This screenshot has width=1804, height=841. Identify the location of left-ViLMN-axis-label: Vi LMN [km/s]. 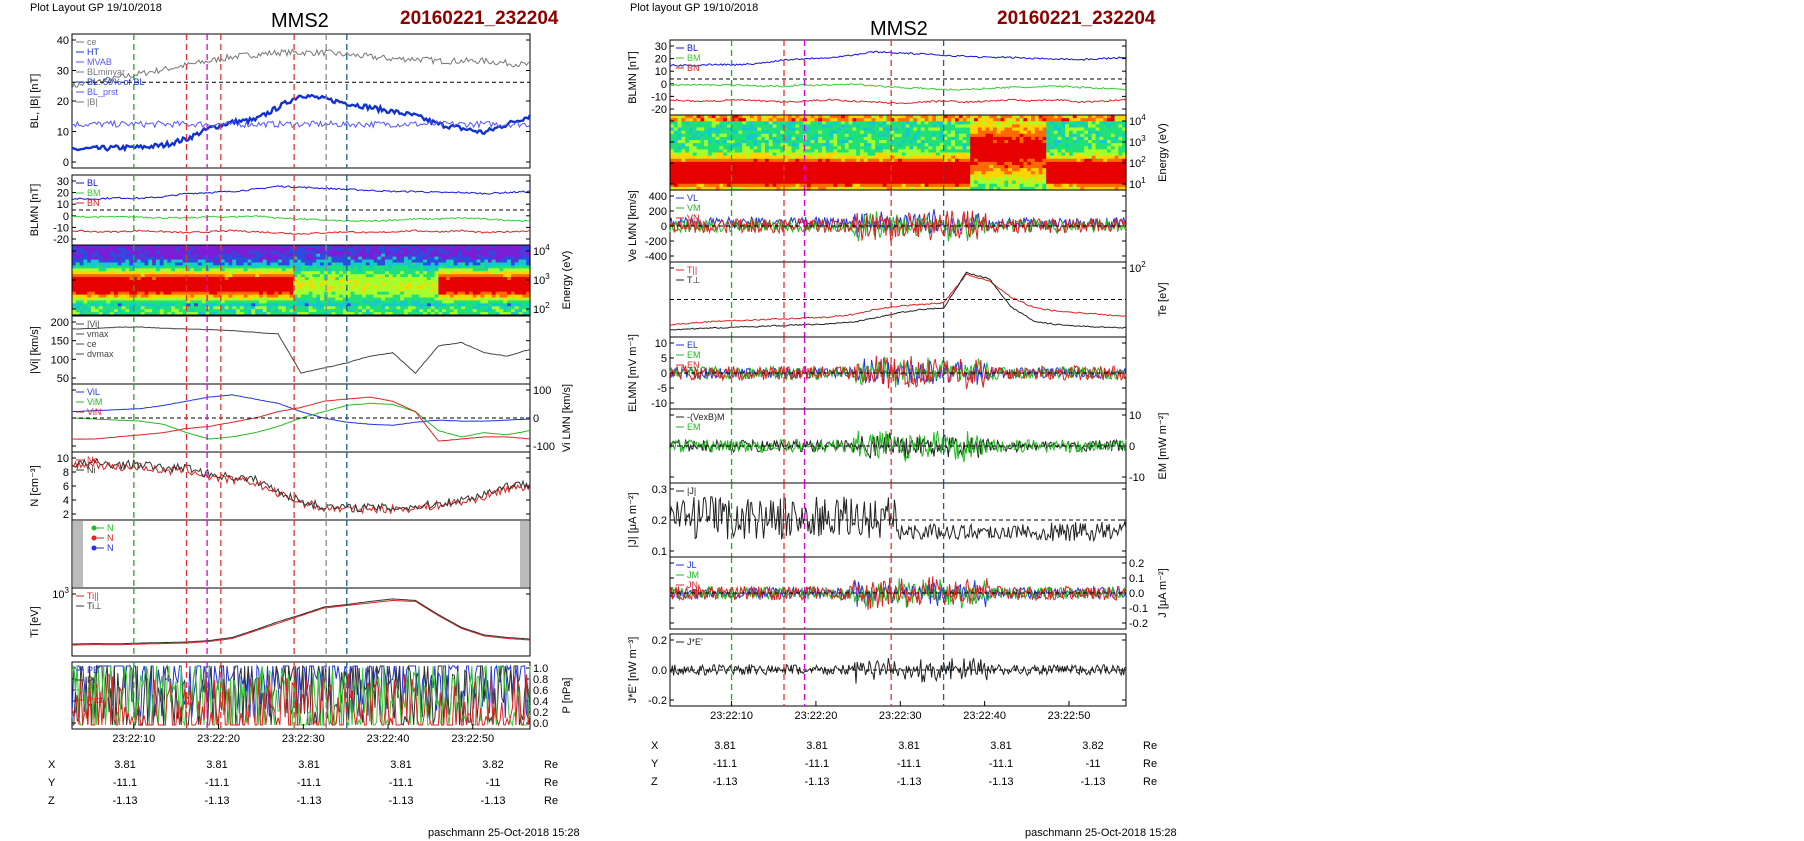
(567, 418).